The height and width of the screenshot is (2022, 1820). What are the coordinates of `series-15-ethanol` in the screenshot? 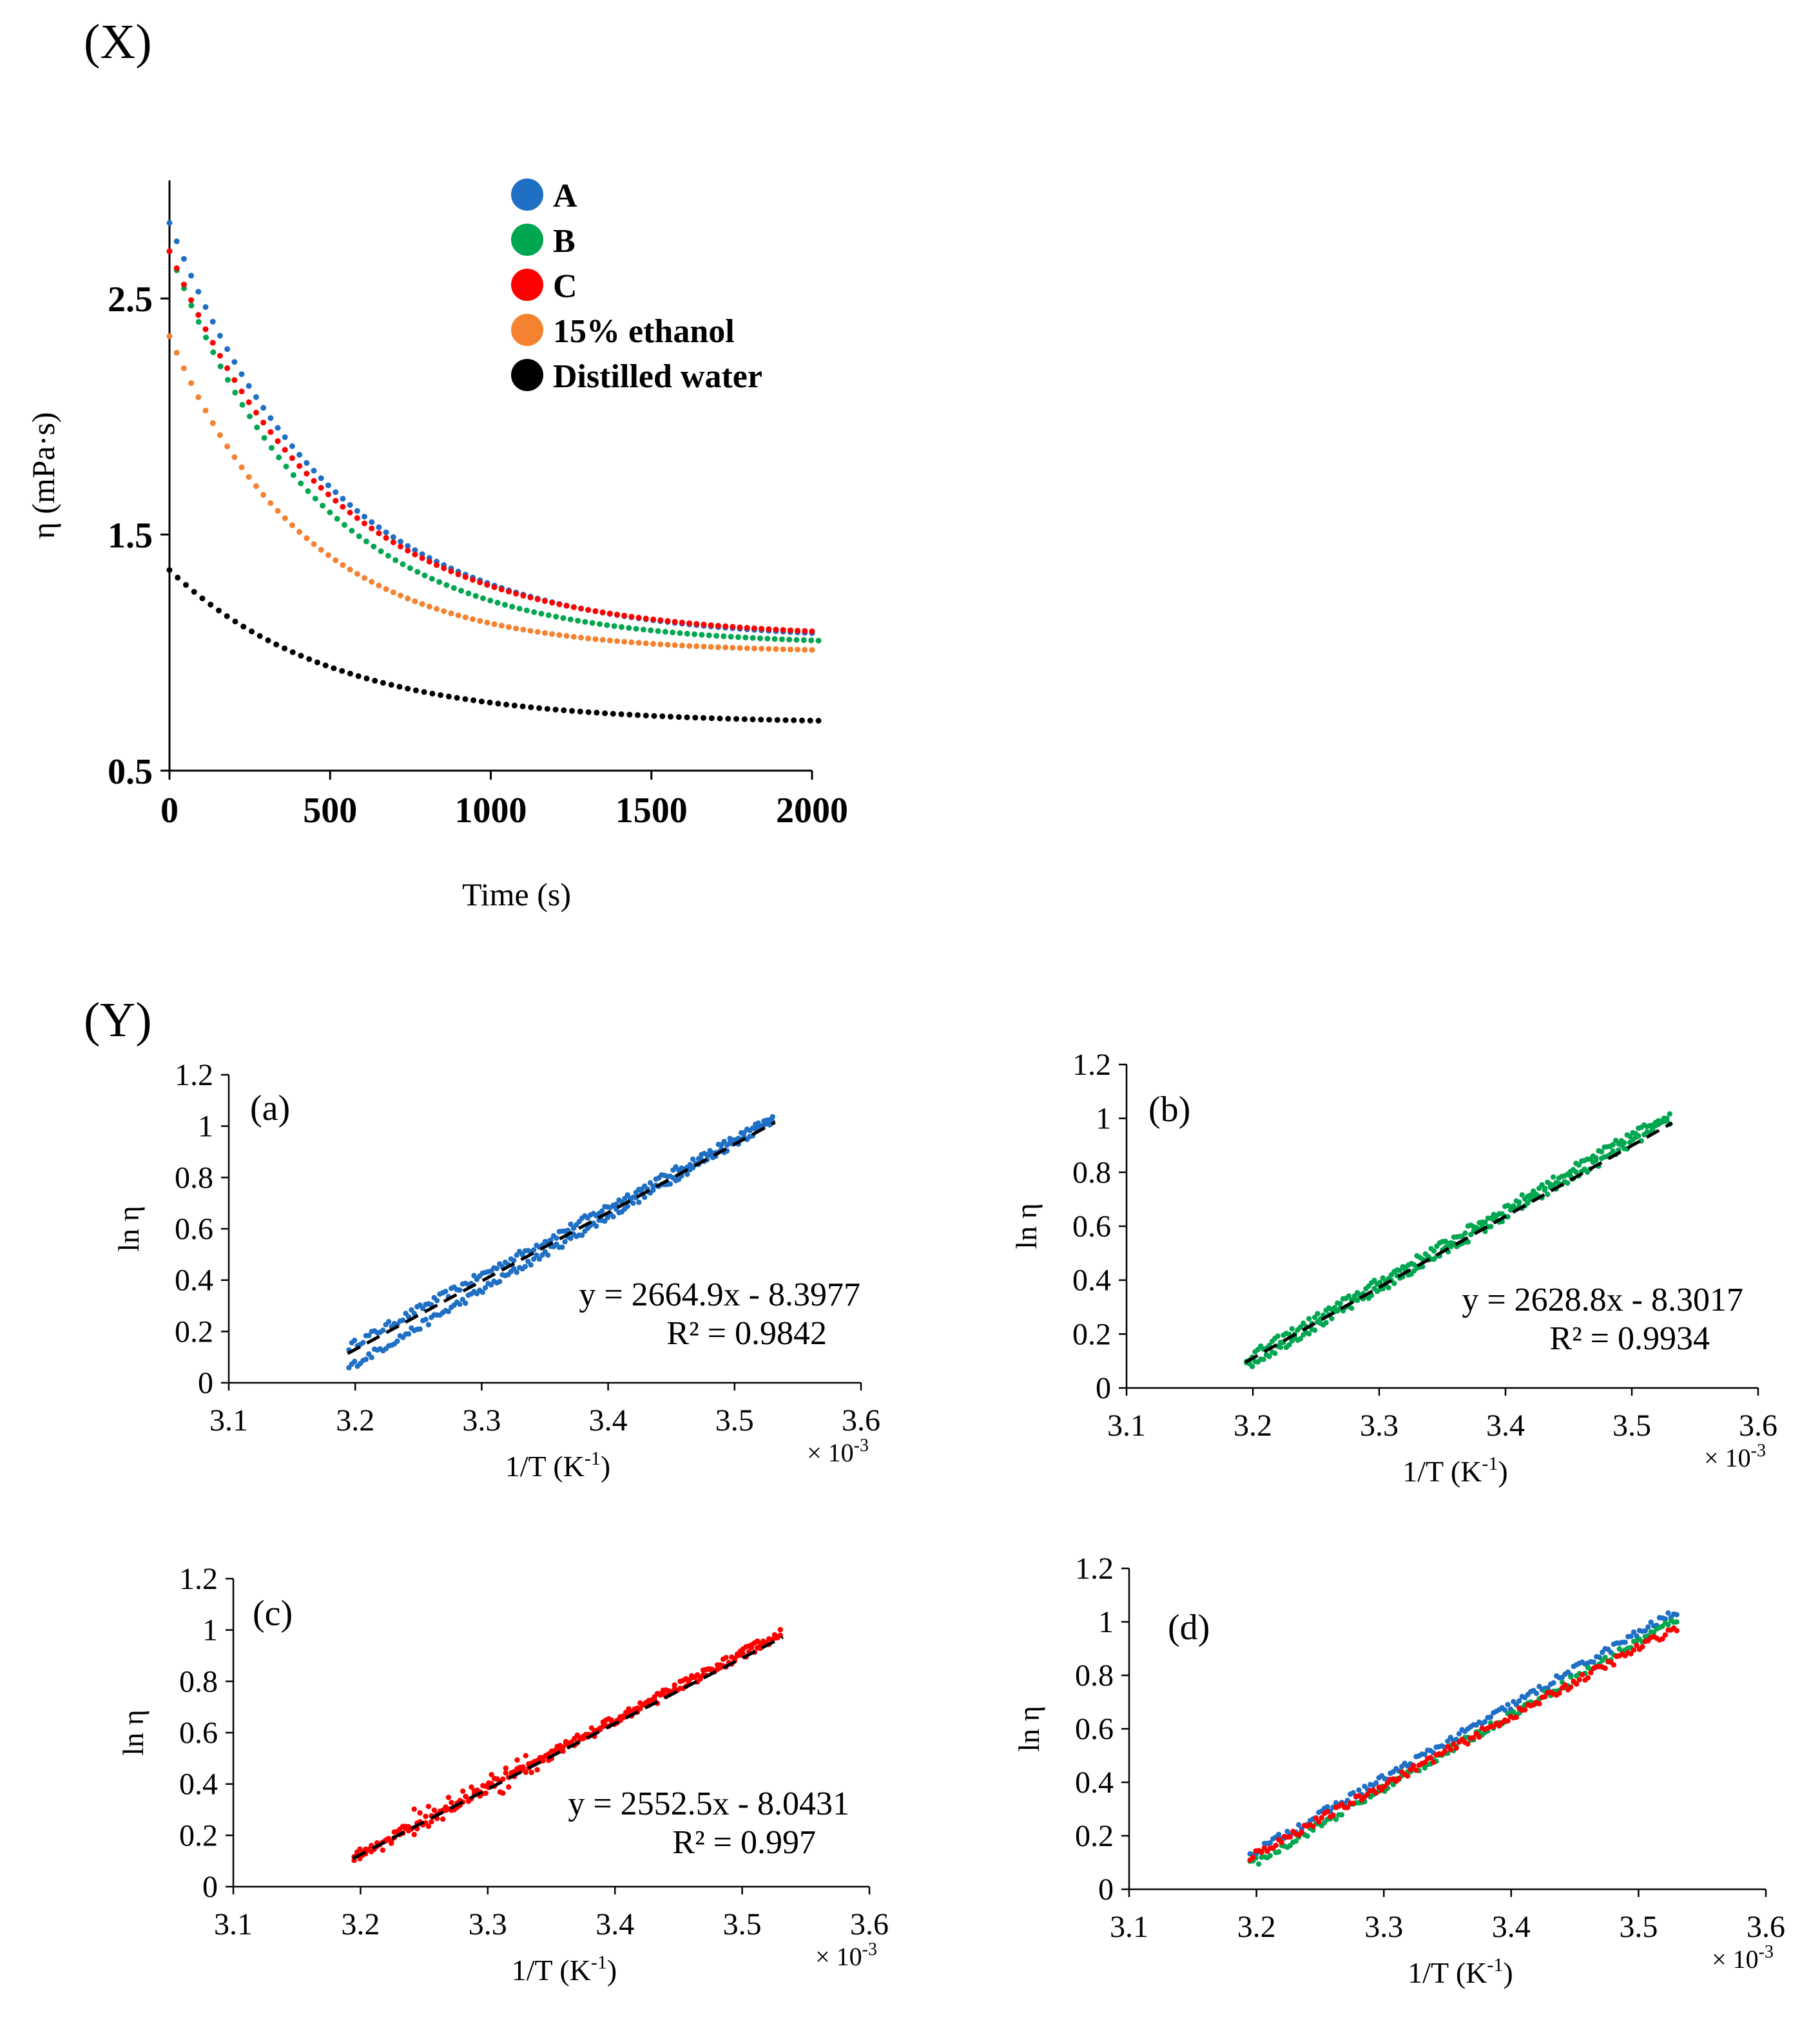 It's located at (490, 493).